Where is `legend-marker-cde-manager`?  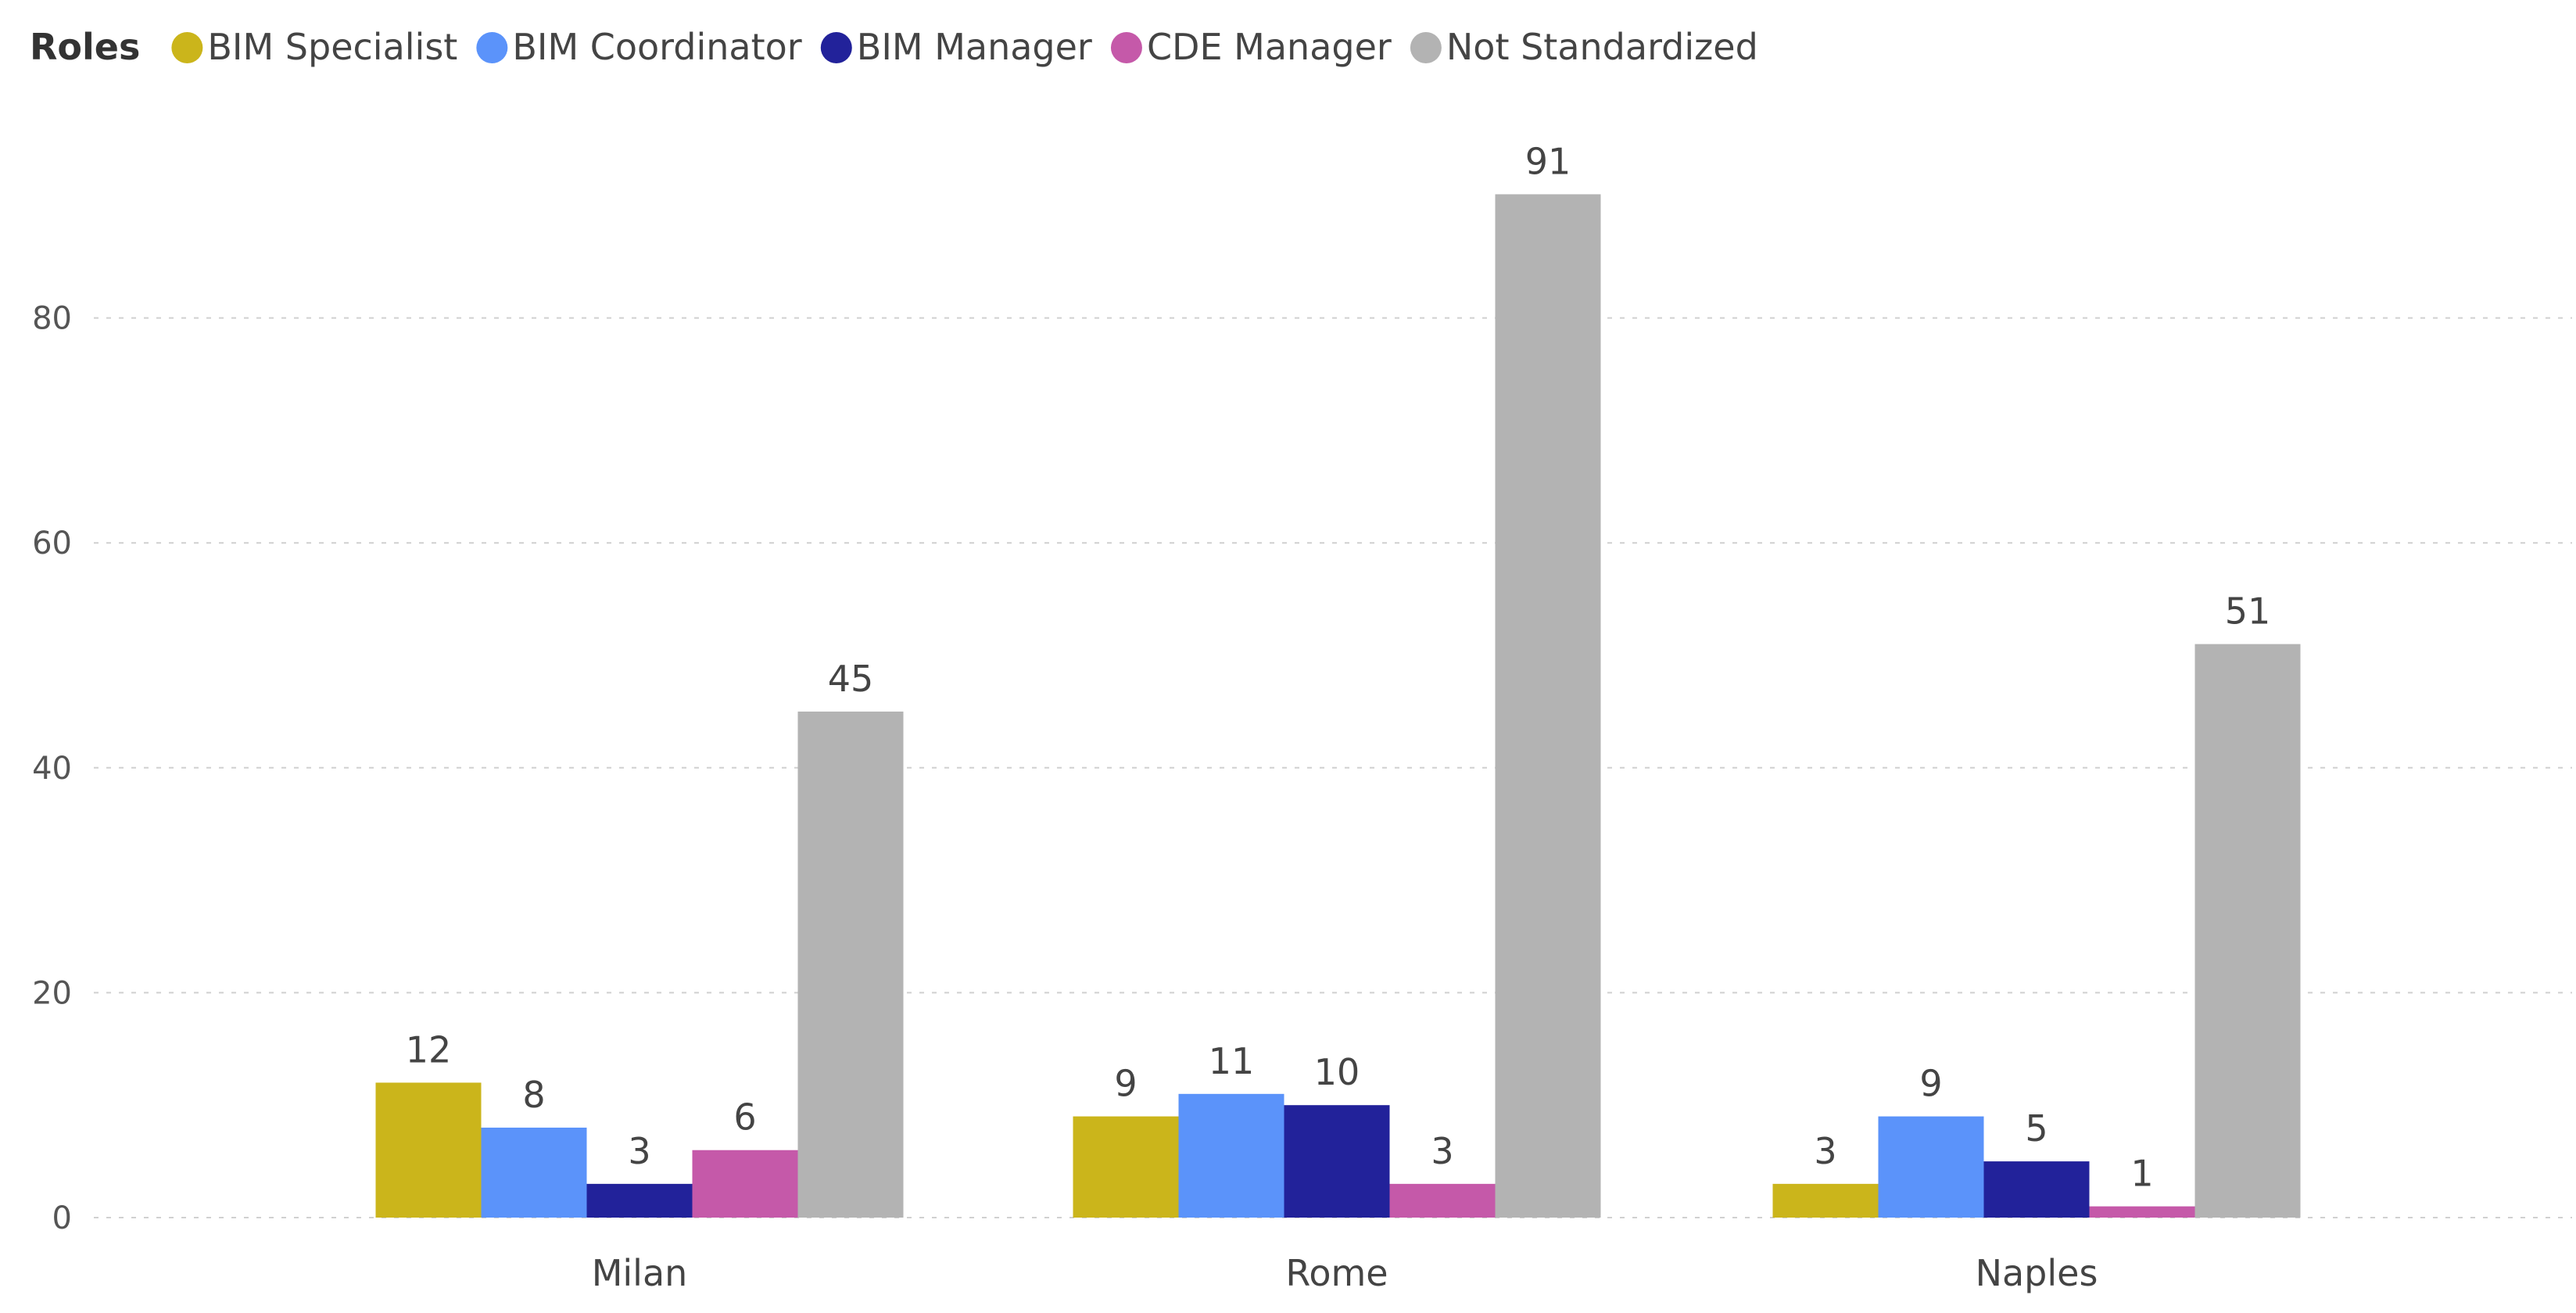 legend-marker-cde-manager is located at coordinates (1126, 47).